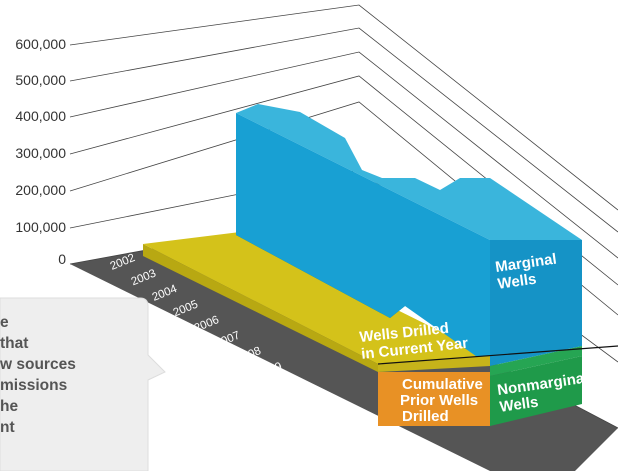 Image resolution: width=618 pixels, height=471 pixels. What do you see at coordinates (434, 364) in the screenshot?
I see `series-cumulative-top` at bounding box center [434, 364].